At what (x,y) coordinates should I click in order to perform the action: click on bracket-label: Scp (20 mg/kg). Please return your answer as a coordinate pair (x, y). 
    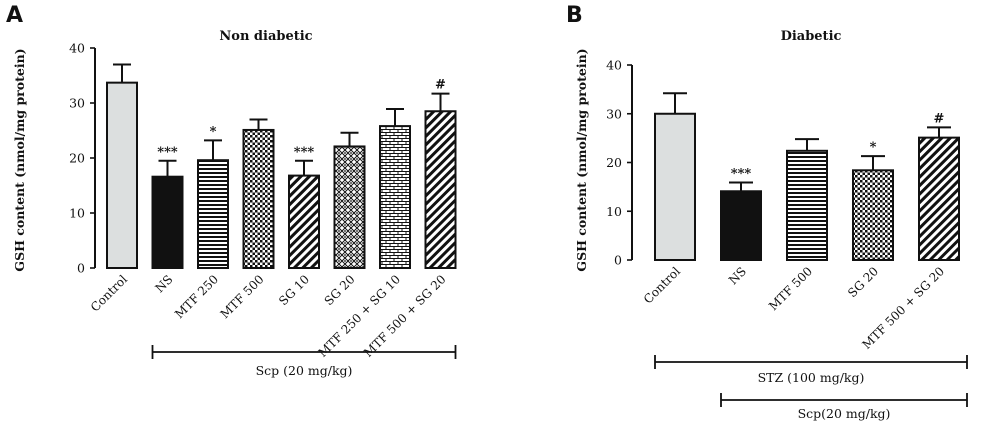
    Looking at the image, I should click on (304, 370).